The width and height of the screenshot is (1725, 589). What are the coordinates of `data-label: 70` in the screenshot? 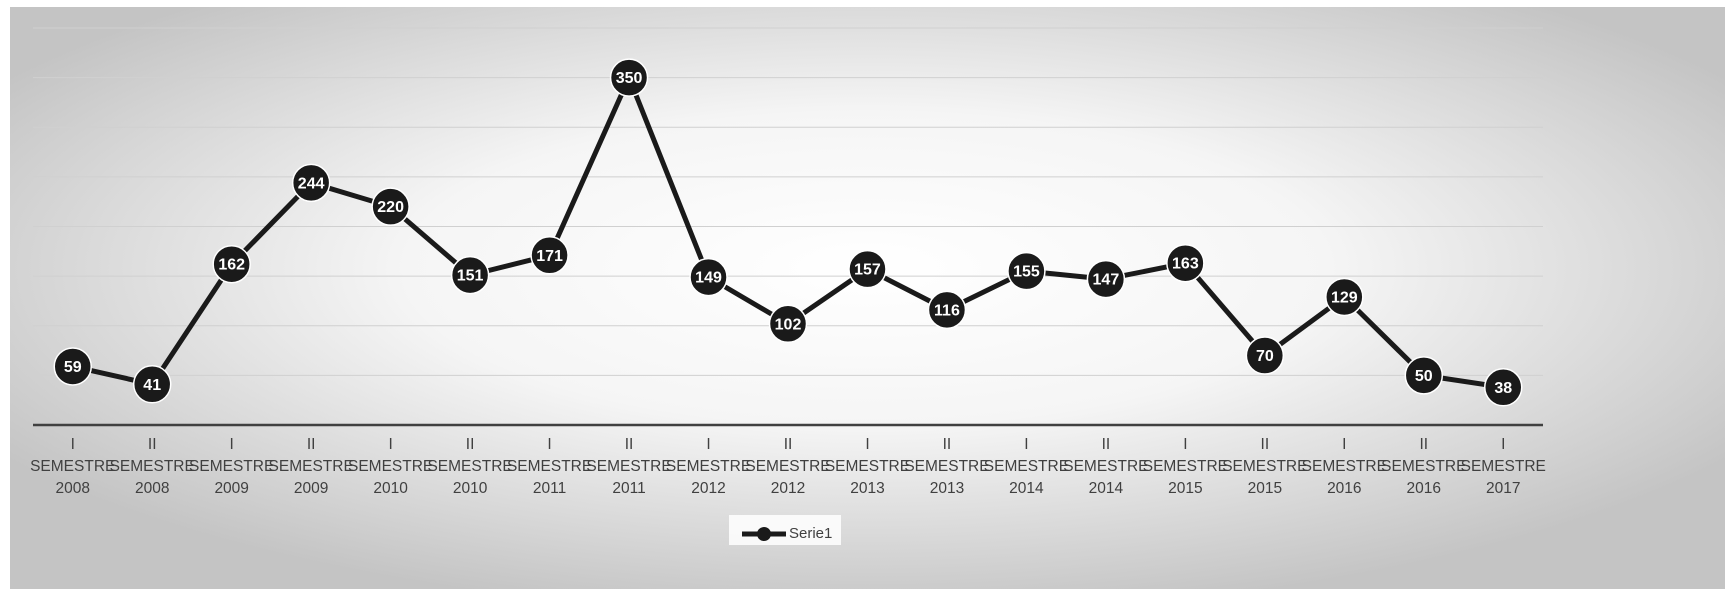 It's located at (1265, 356).